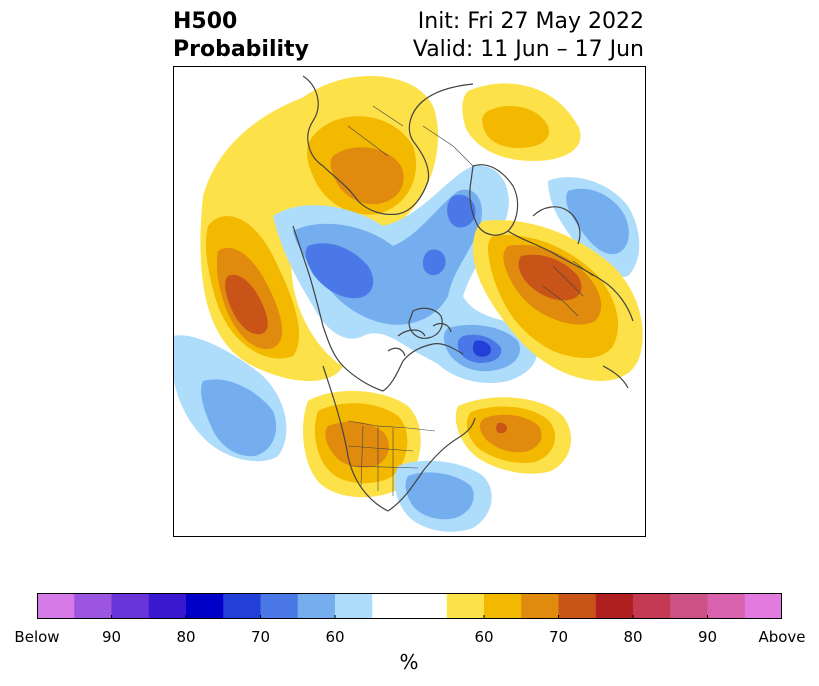  Describe the element at coordinates (338, 308) in the screenshot. I see `alaska-coast` at that location.